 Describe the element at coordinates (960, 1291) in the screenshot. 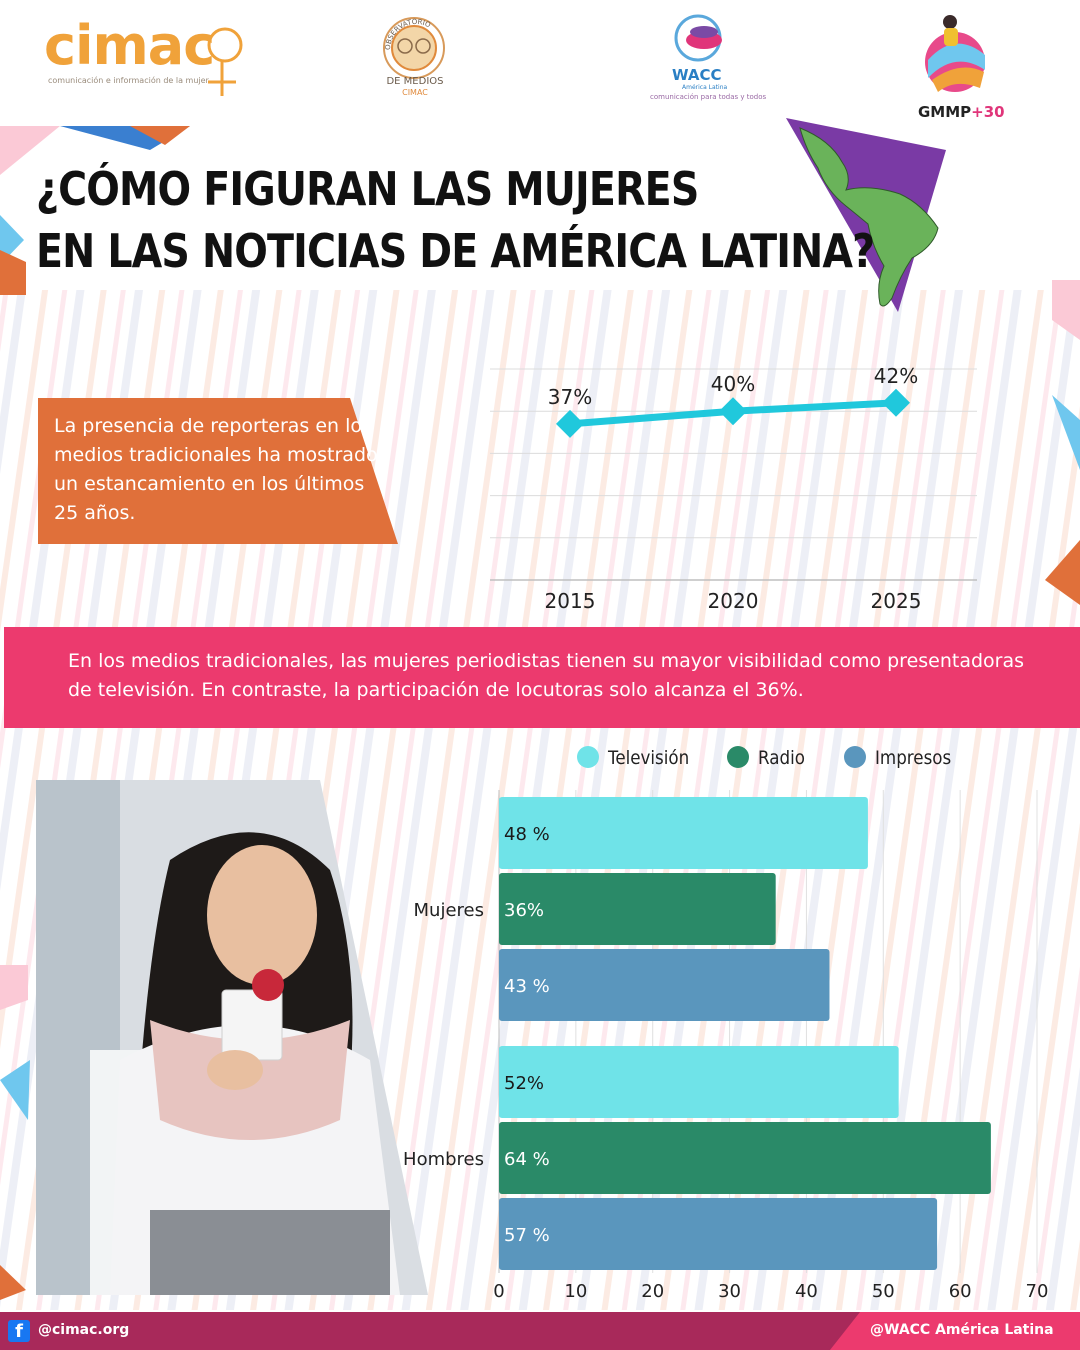

I see `x-tick-label: 60` at that location.